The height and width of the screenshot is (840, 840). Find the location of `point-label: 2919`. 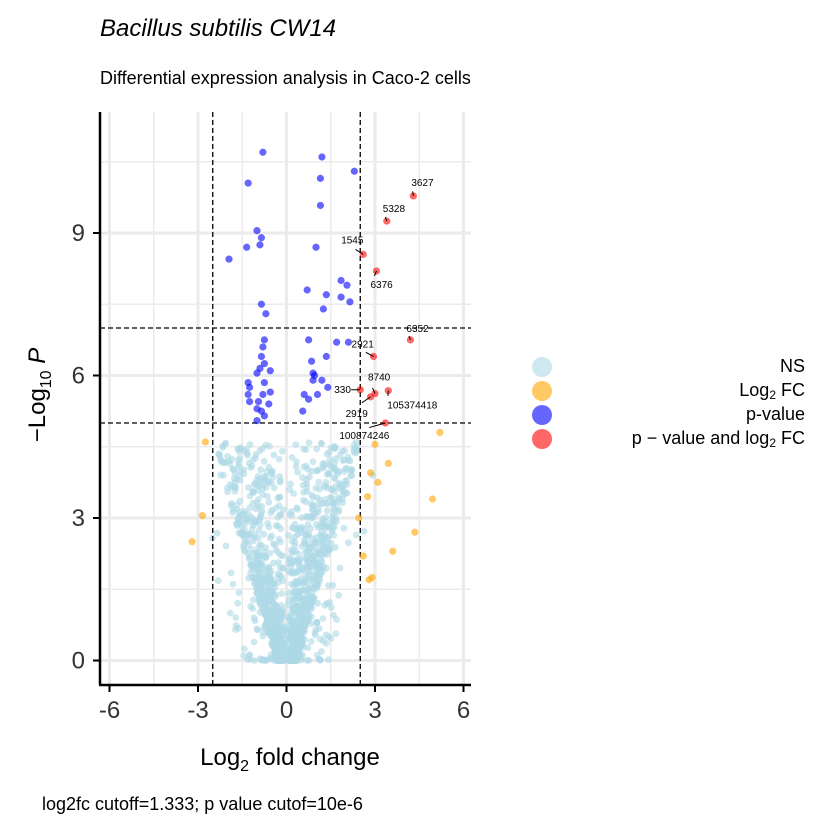

point-label: 2919 is located at coordinates (357, 414).